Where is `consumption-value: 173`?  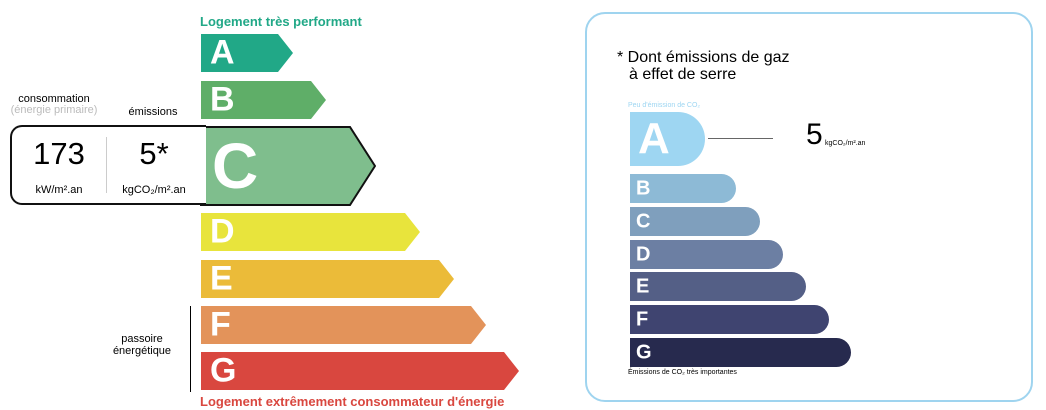
consumption-value: 173 is located at coordinates (59, 153).